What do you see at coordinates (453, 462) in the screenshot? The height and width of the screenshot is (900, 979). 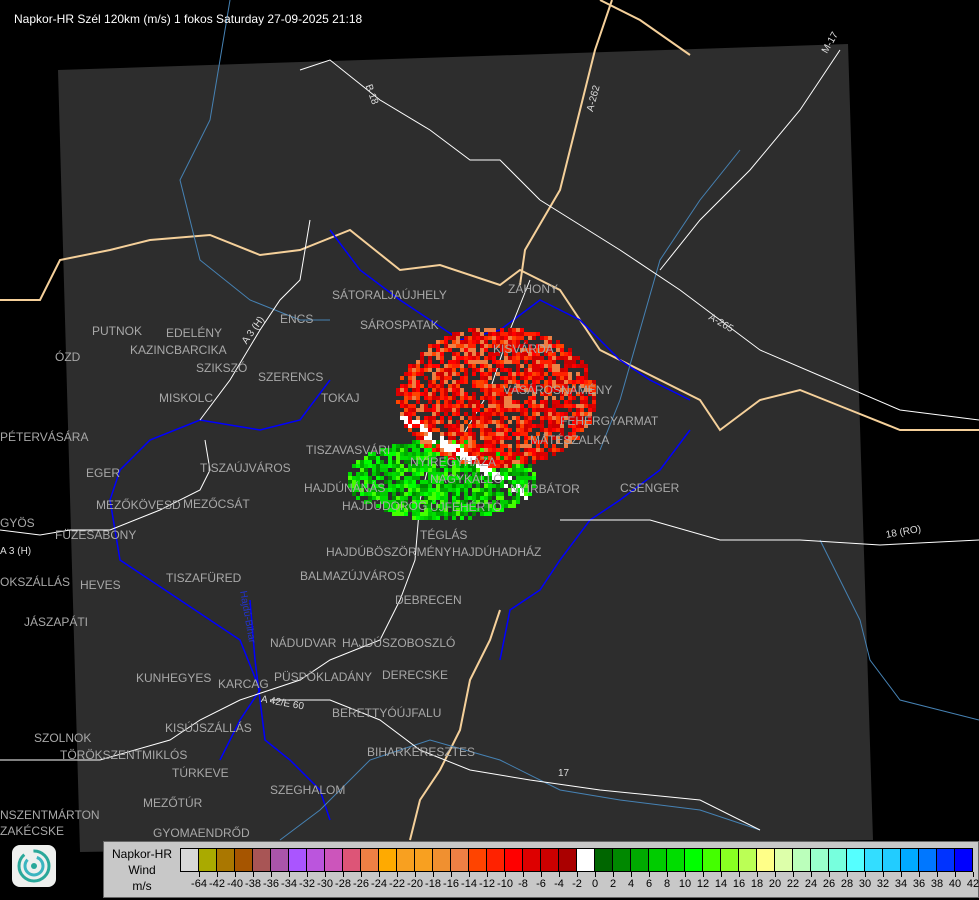 I see `city-label: NYÍREGYHÁZA` at bounding box center [453, 462].